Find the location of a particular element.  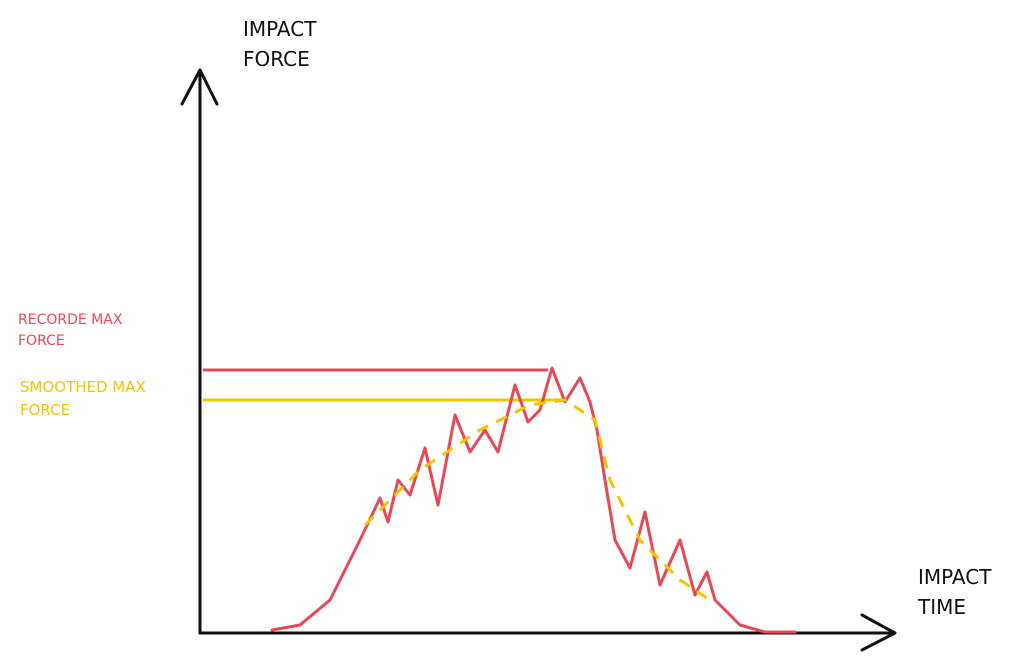

x-arrow is located at coordinates (878, 632).